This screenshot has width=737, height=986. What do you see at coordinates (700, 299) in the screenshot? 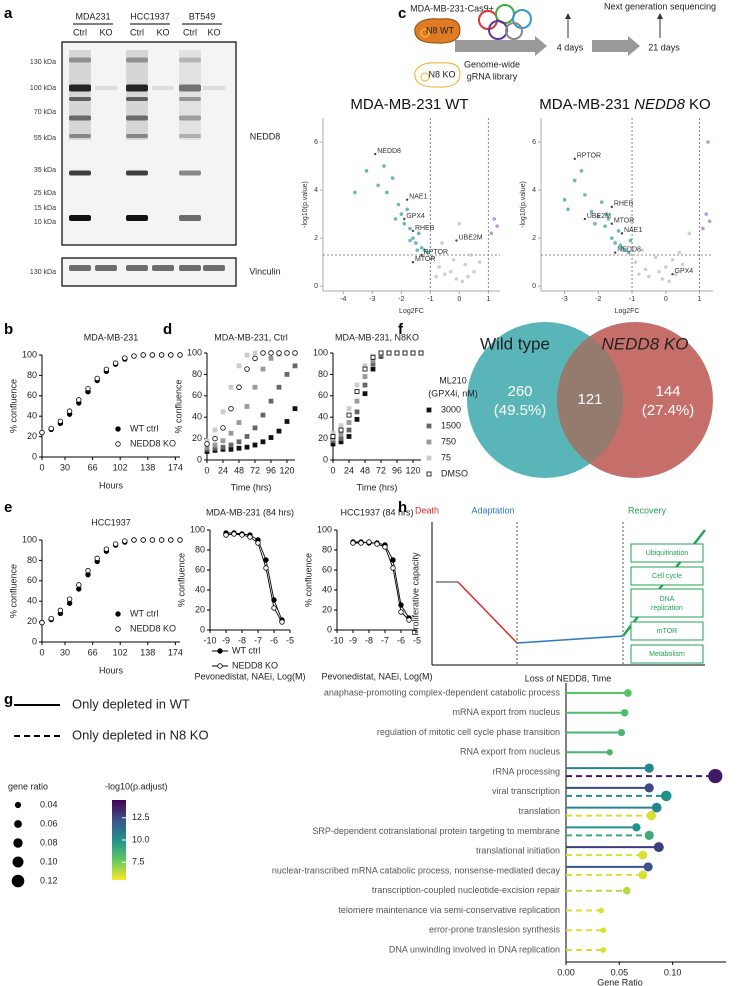
I see `x-tick-label: 1` at bounding box center [700, 299].